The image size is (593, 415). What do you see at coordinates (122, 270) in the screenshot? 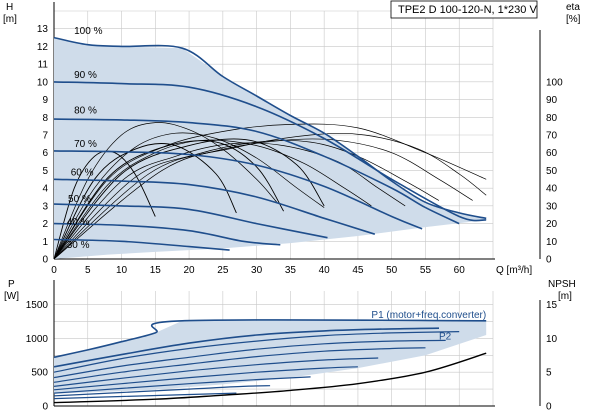
I see `q-tick-label: 10` at bounding box center [122, 270].